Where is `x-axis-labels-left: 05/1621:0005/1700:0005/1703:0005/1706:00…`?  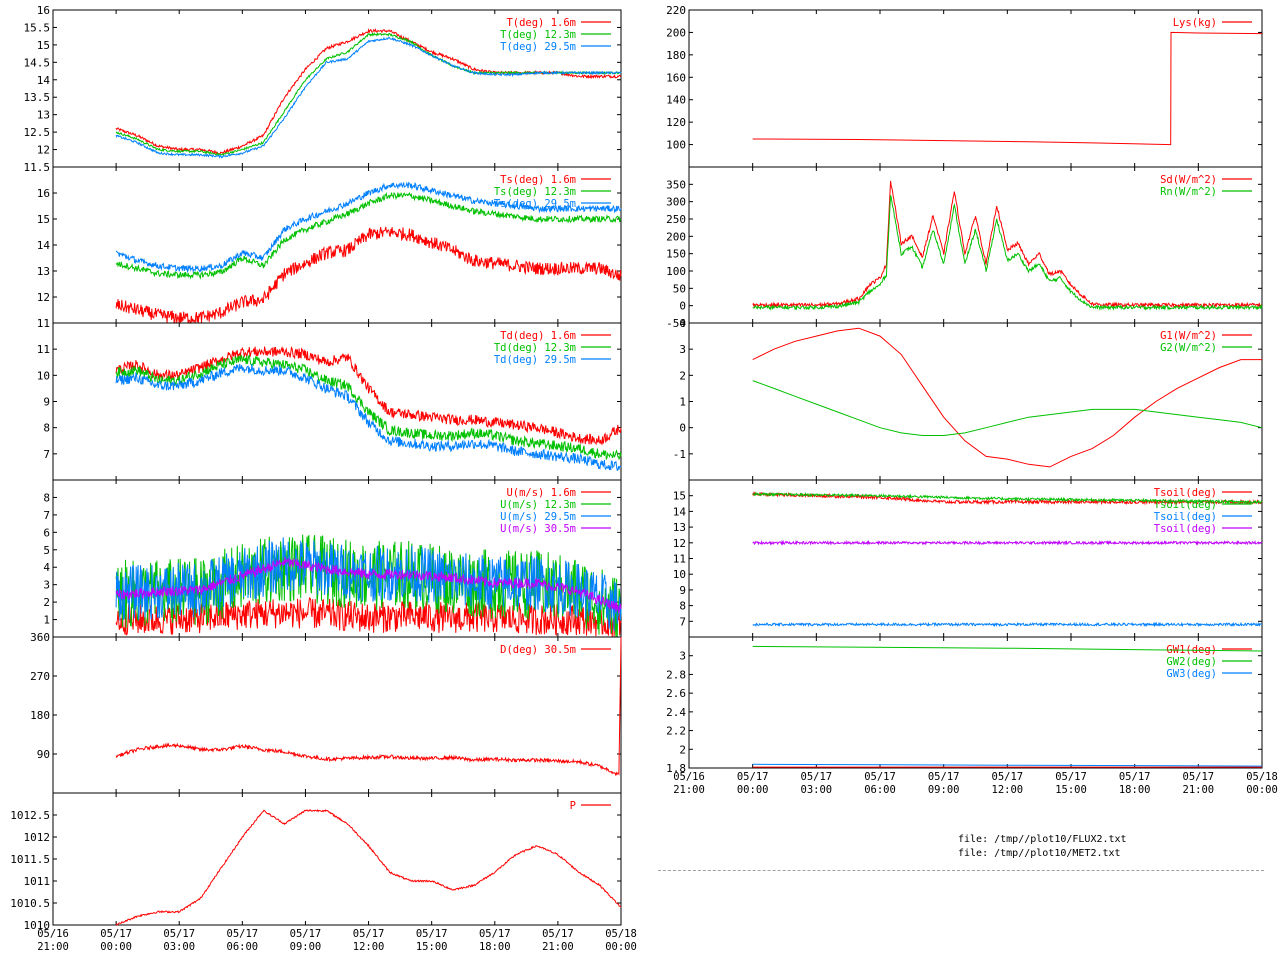 x-axis-labels-left: 05/1621:0005/1700:0005/1703:0005/1706:00… is located at coordinates (337, 940).